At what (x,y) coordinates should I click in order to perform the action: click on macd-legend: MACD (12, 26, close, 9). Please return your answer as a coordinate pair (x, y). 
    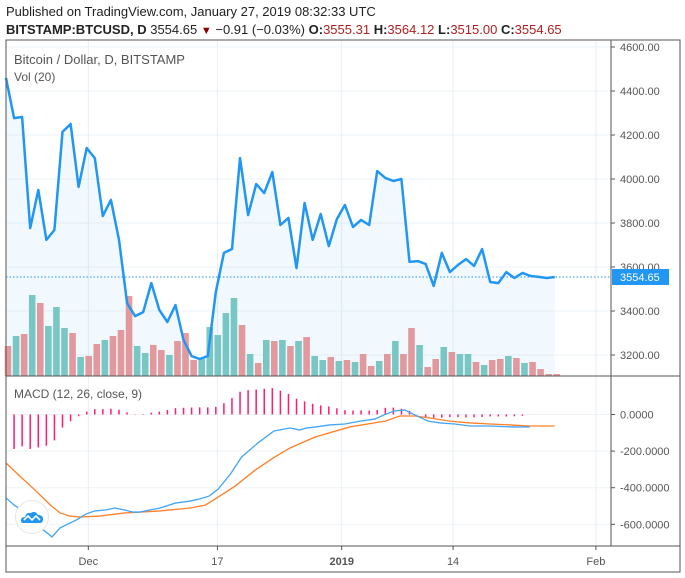
    Looking at the image, I should click on (78, 394).